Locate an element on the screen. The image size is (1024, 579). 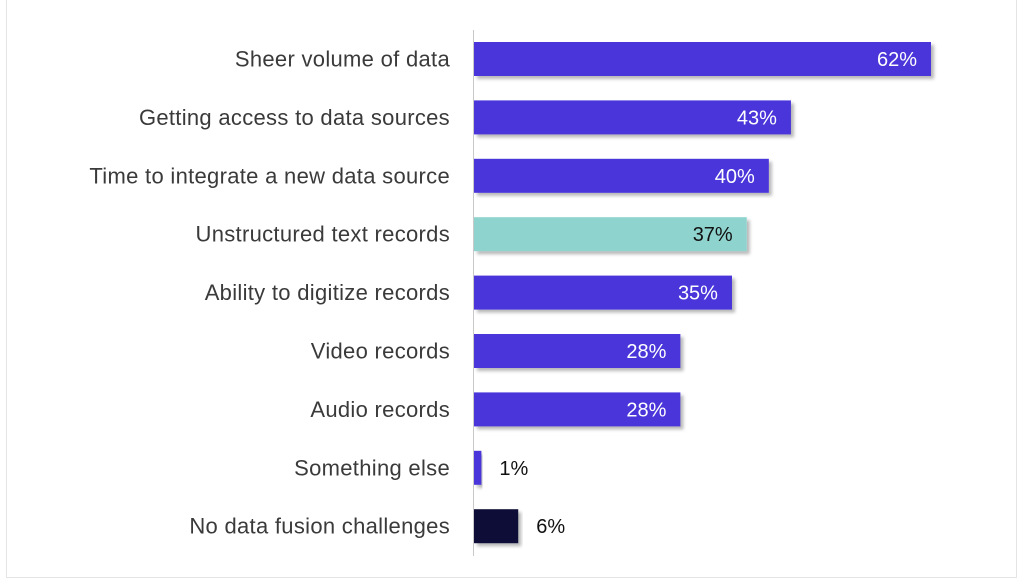
value-label: 6% is located at coordinates (550, 527).